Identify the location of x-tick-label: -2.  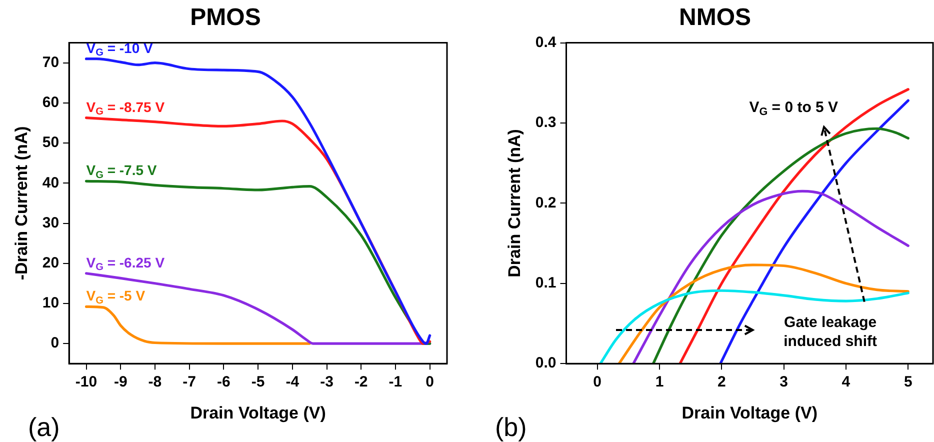
(361, 382).